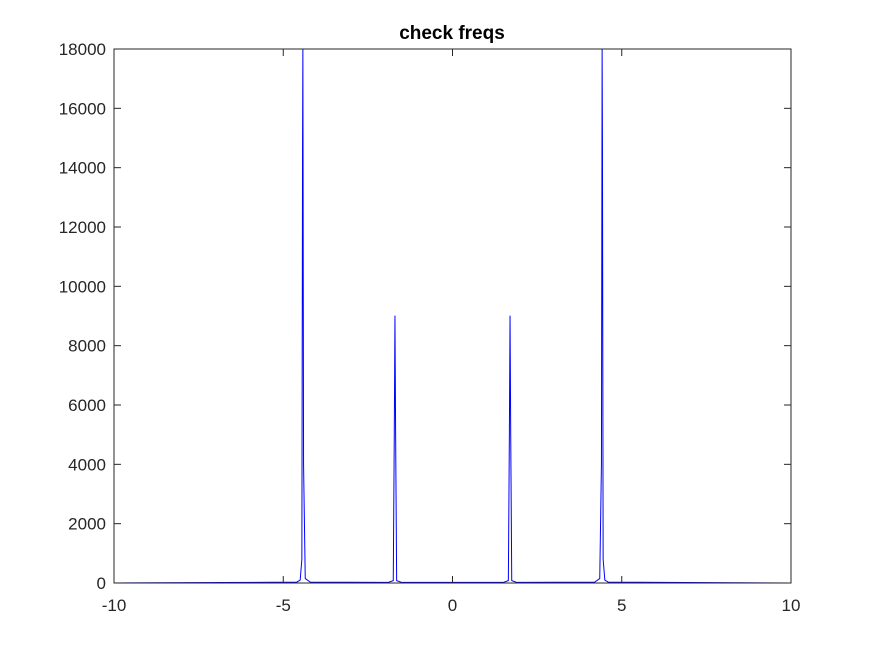  I want to click on y-tick-label: 12000, so click(82, 227).